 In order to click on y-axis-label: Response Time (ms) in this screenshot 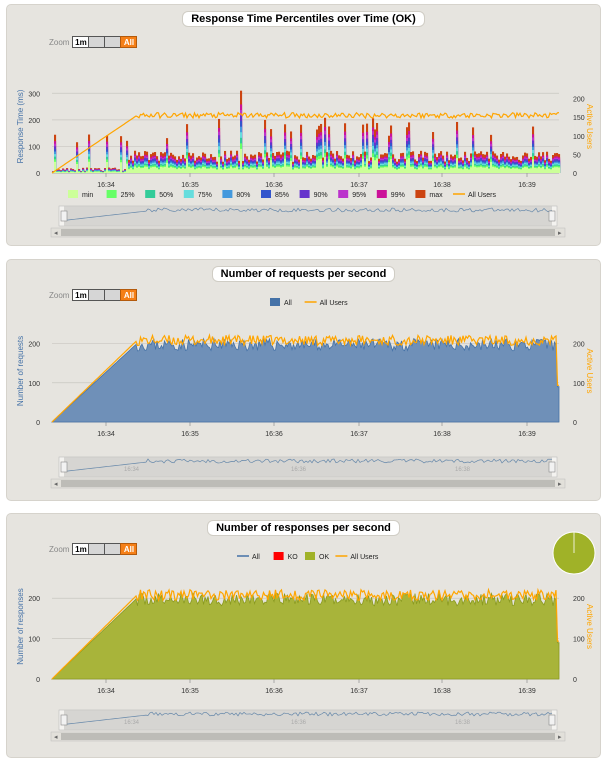, I will do `click(20, 126)`.